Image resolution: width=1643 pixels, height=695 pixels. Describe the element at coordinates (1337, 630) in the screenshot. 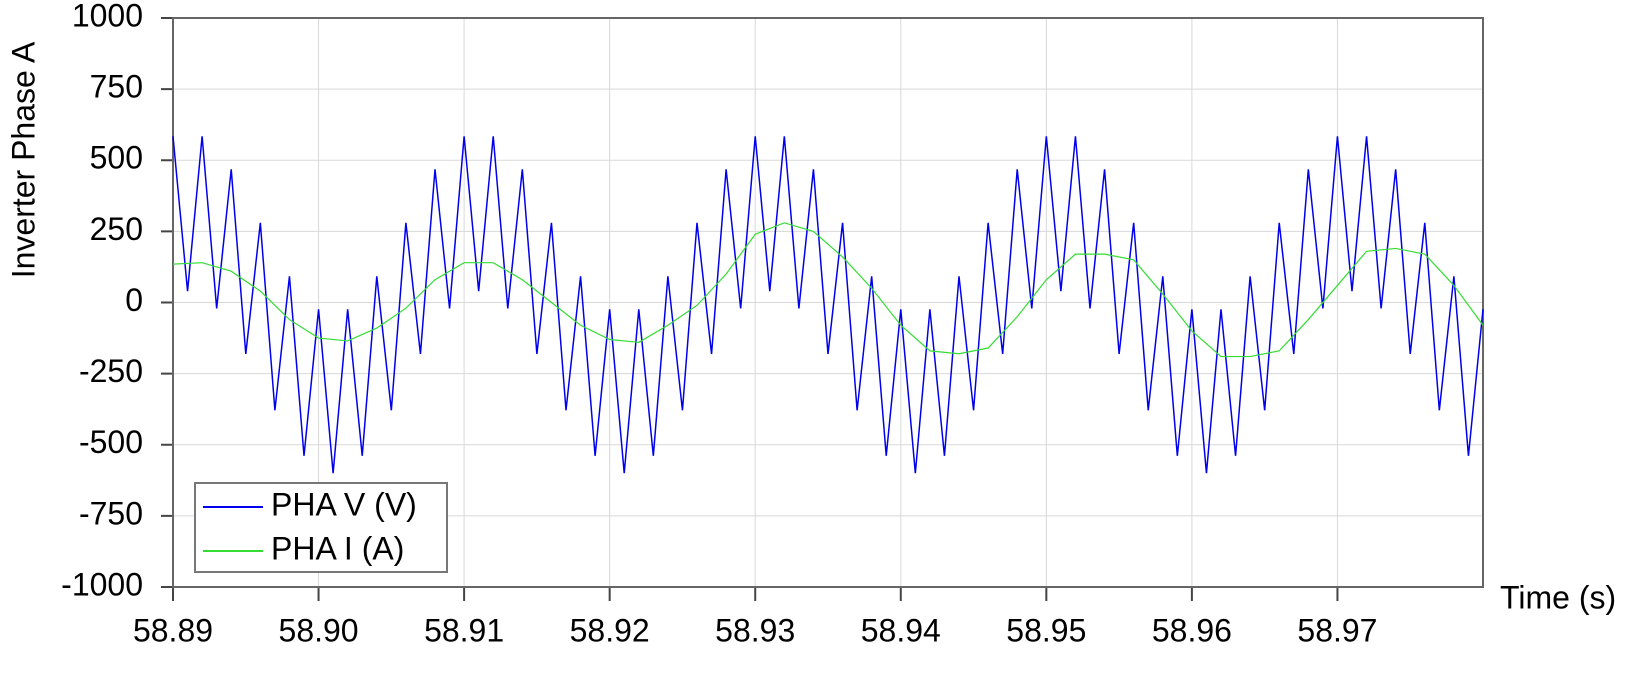

I see `x-tick-label: 58.97` at that location.